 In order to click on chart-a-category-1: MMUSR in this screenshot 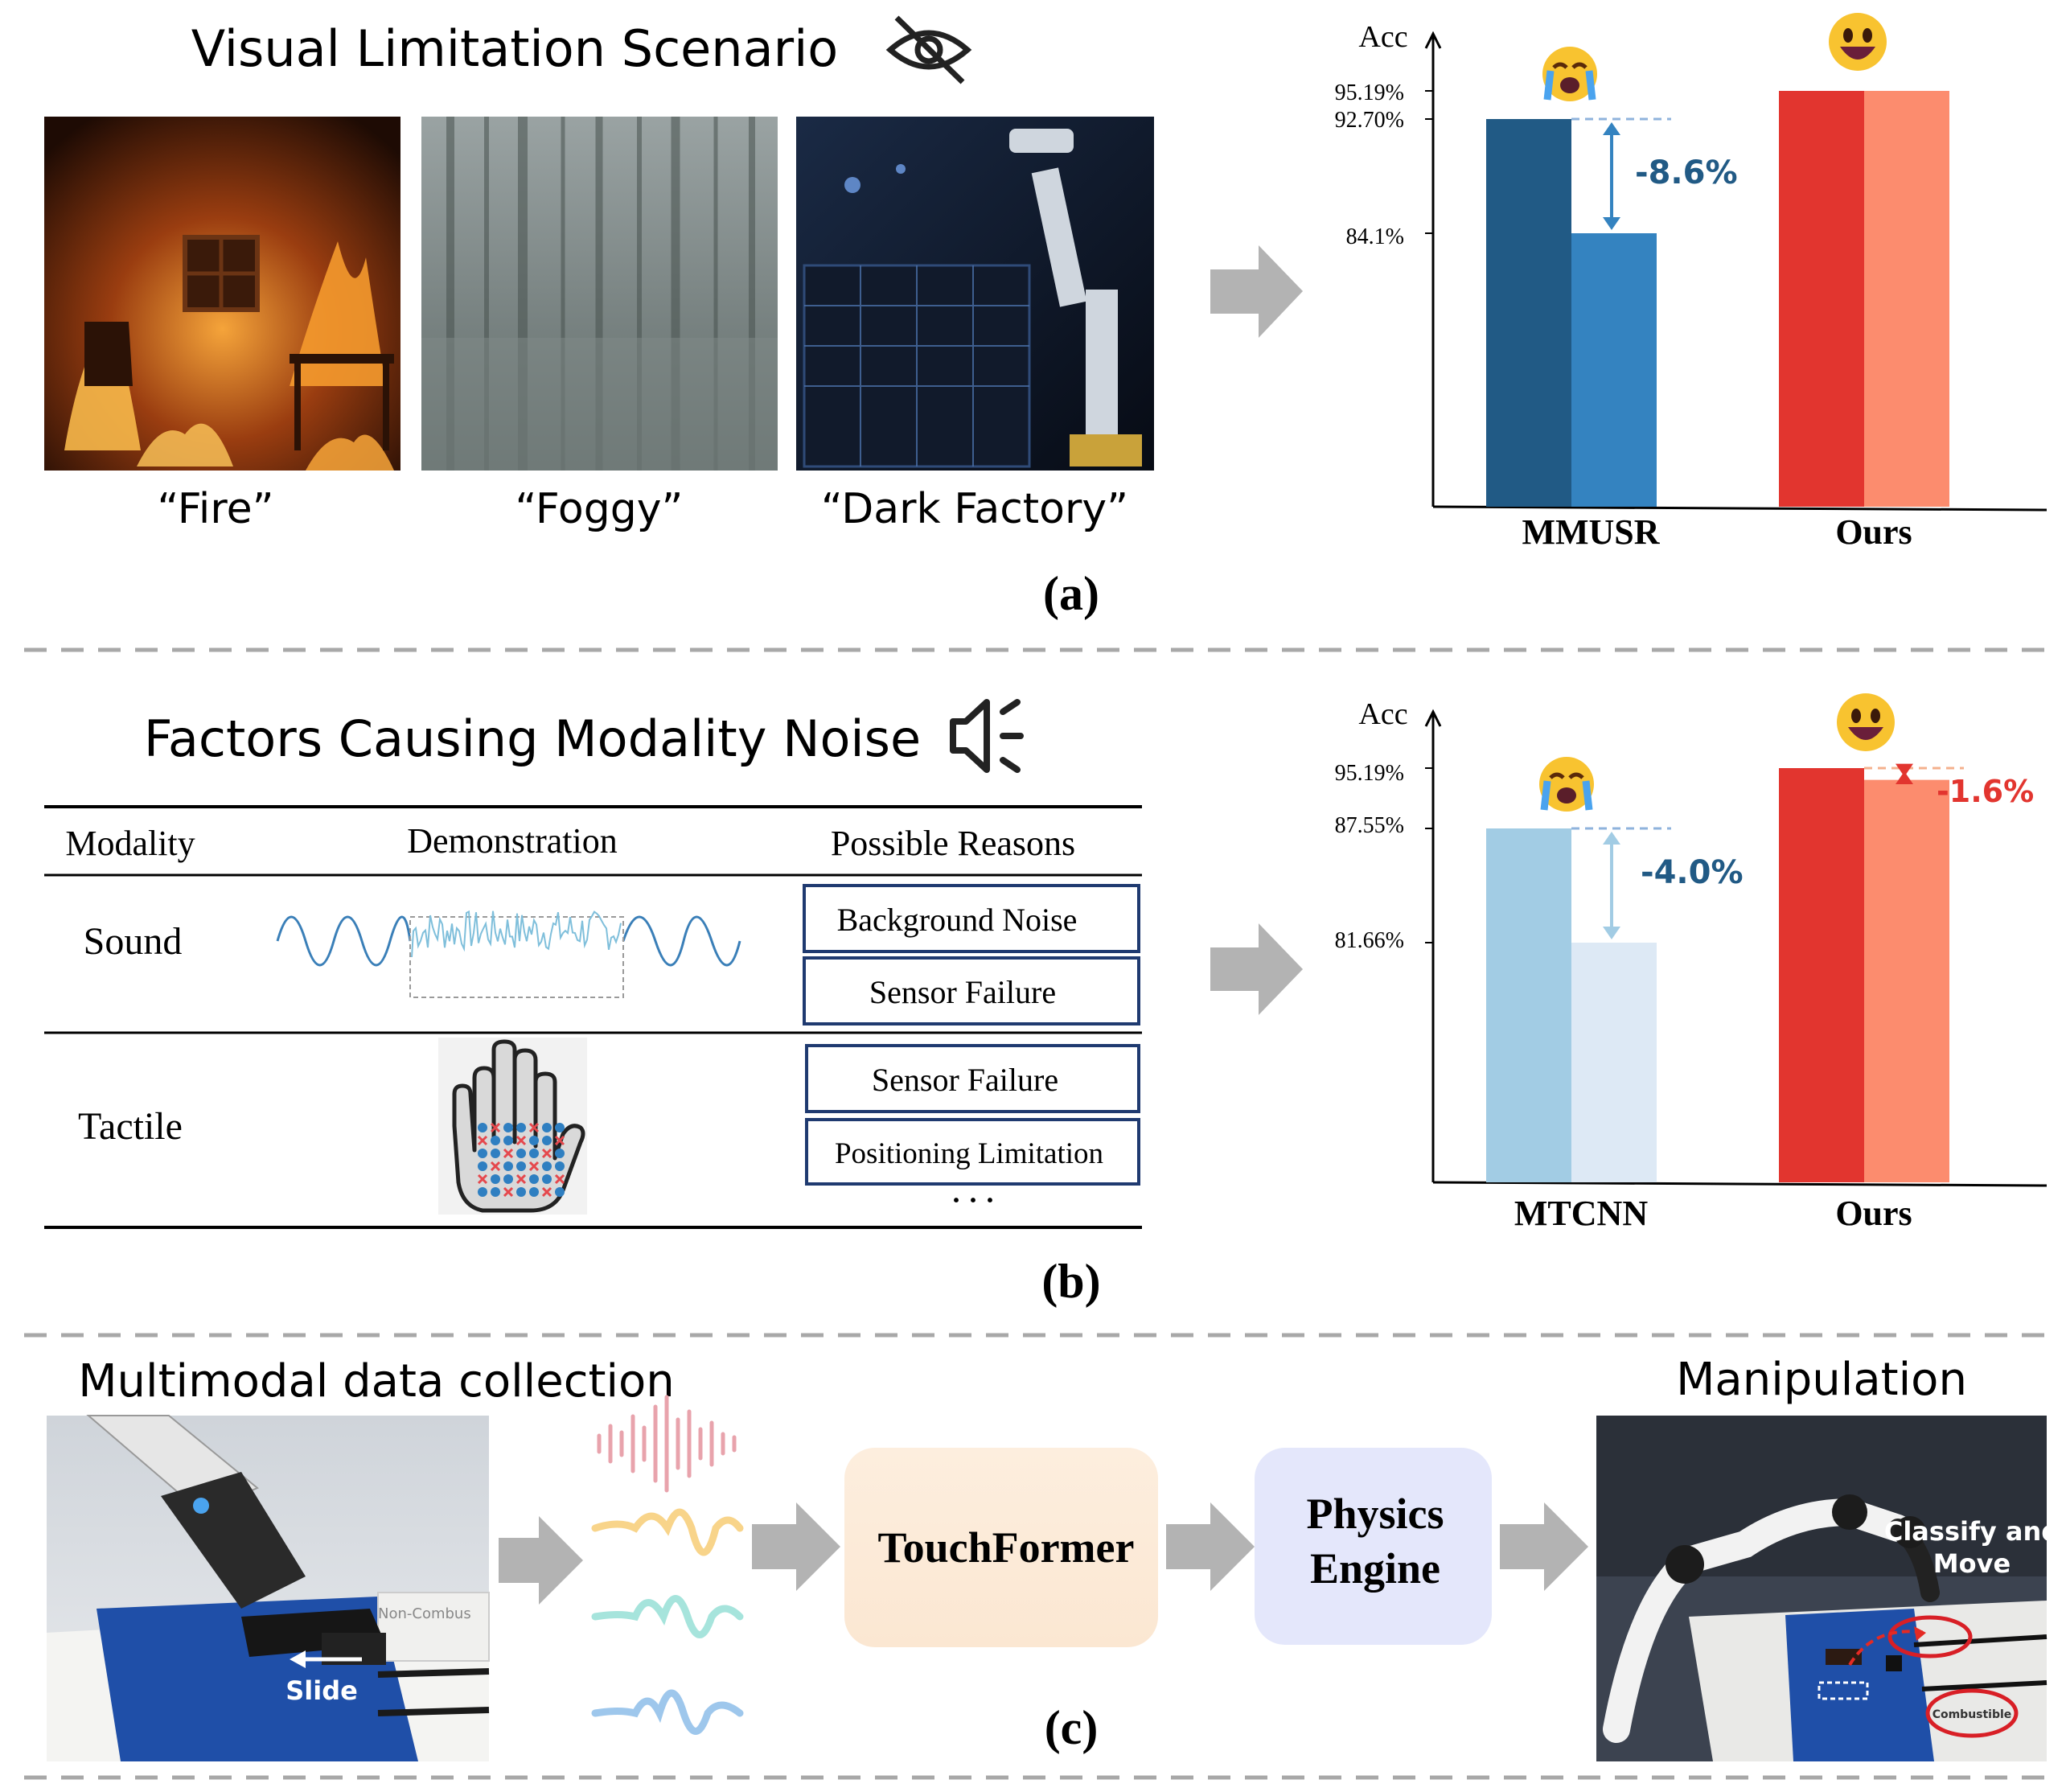, I will do `click(1591, 532)`.